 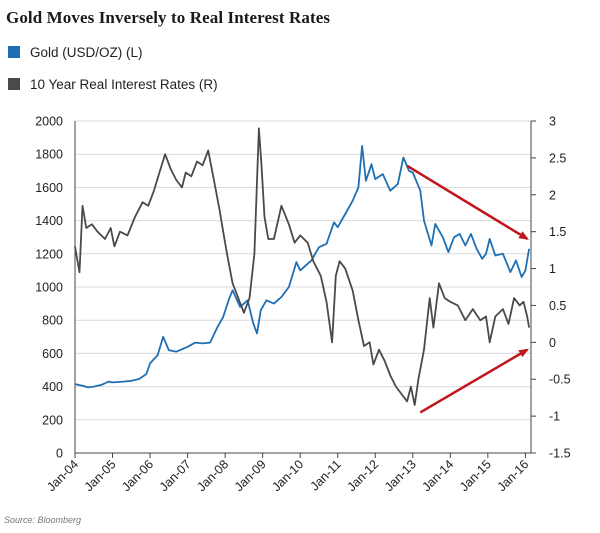 What do you see at coordinates (52, 321) in the screenshot?
I see `y-left-tick-label: 800` at bounding box center [52, 321].